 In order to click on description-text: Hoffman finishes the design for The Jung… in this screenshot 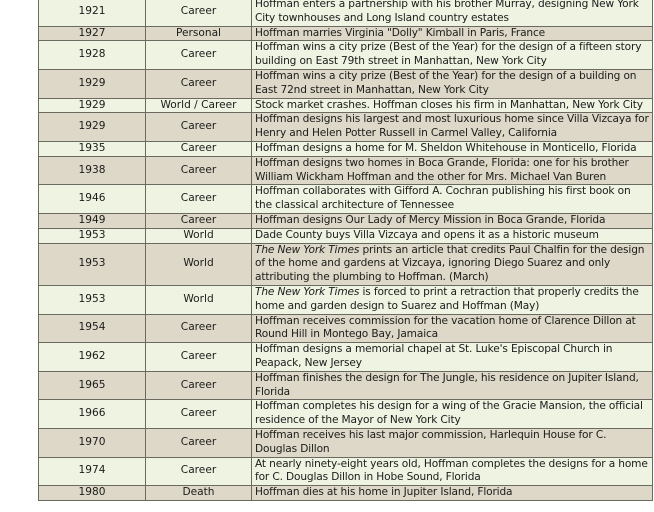, I will do `click(447, 384)`.